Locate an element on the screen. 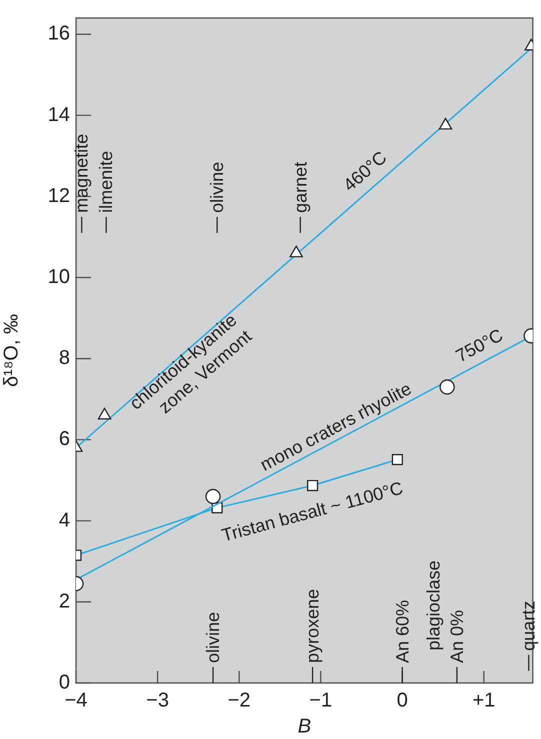 This screenshot has height=739, width=541. y-tick-label: 6 is located at coordinates (64, 439).